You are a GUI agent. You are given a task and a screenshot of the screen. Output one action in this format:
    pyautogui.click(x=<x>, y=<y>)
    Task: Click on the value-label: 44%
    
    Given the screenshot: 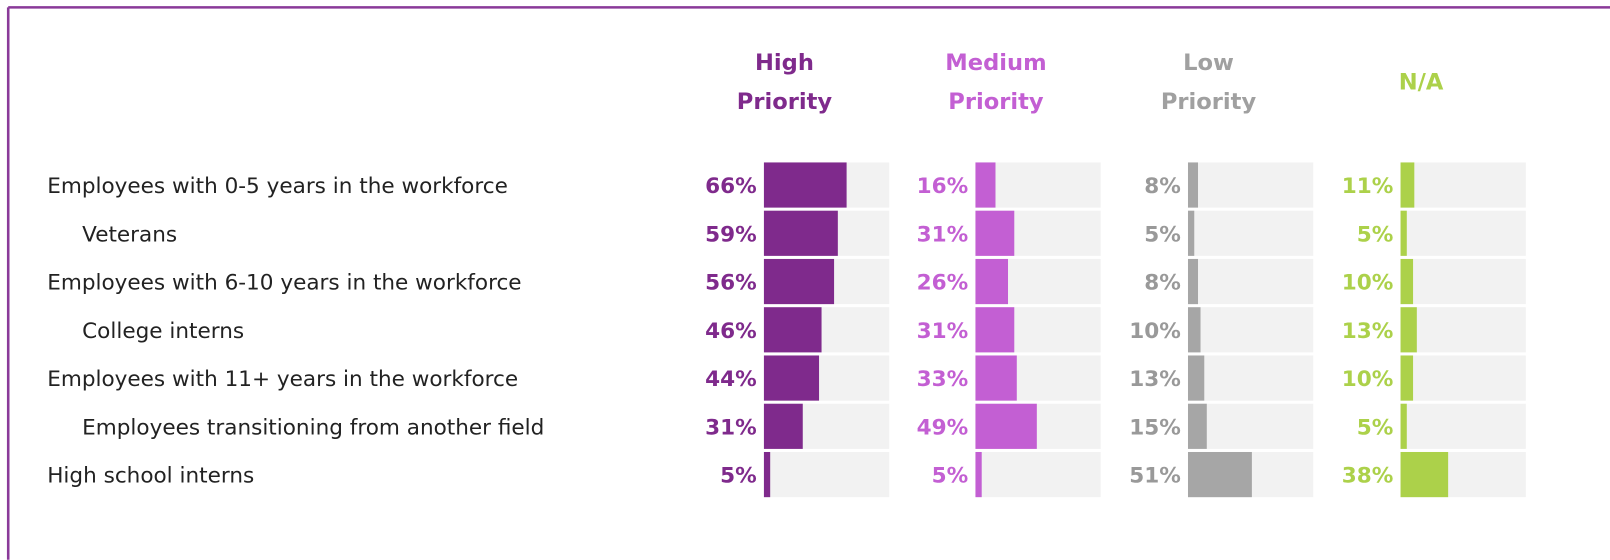 What is the action you would take?
    pyautogui.click(x=731, y=379)
    